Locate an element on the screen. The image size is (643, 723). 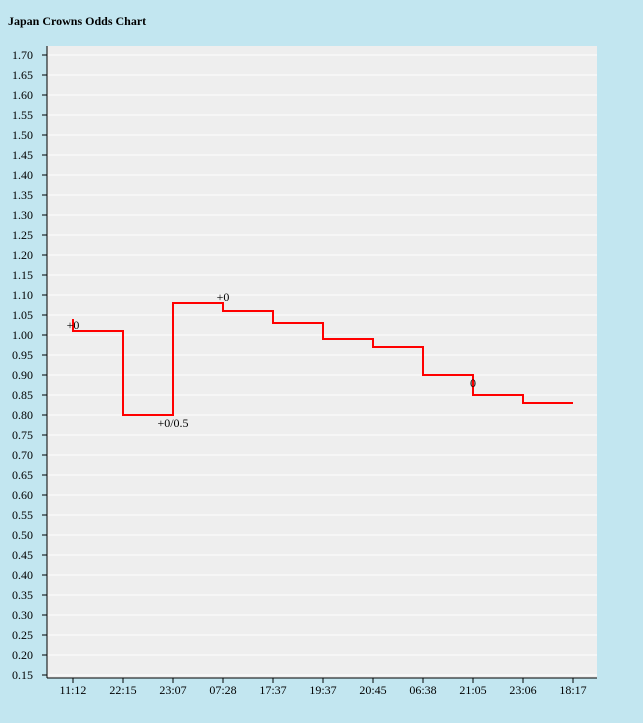
y-tick-label: 1.10 is located at coordinates (22, 295).